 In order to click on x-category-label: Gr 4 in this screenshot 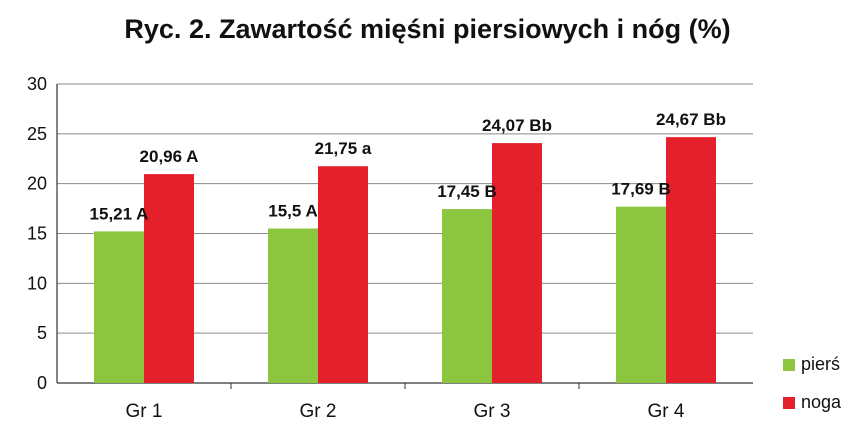, I will do `click(666, 411)`.